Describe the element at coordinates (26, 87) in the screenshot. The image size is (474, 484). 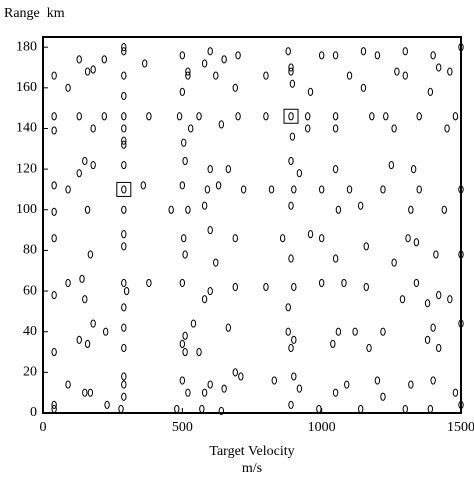
I see `y-tick-label: 160` at that location.